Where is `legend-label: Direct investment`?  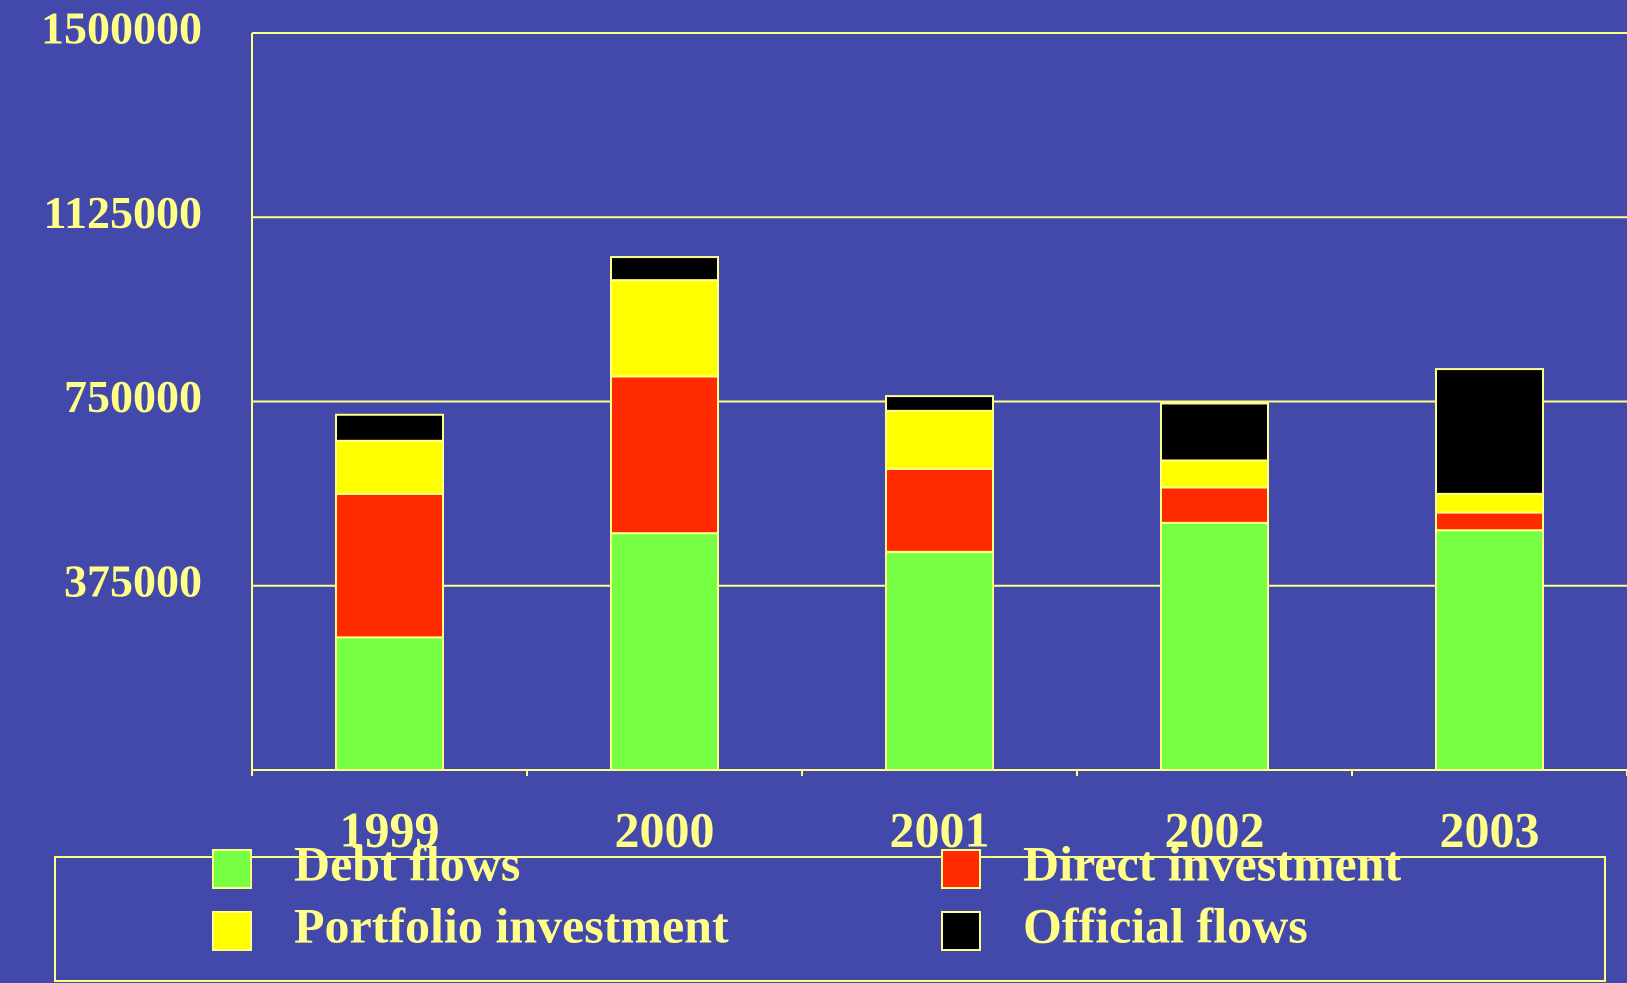
legend-label: Direct investment is located at coordinates (1212, 863).